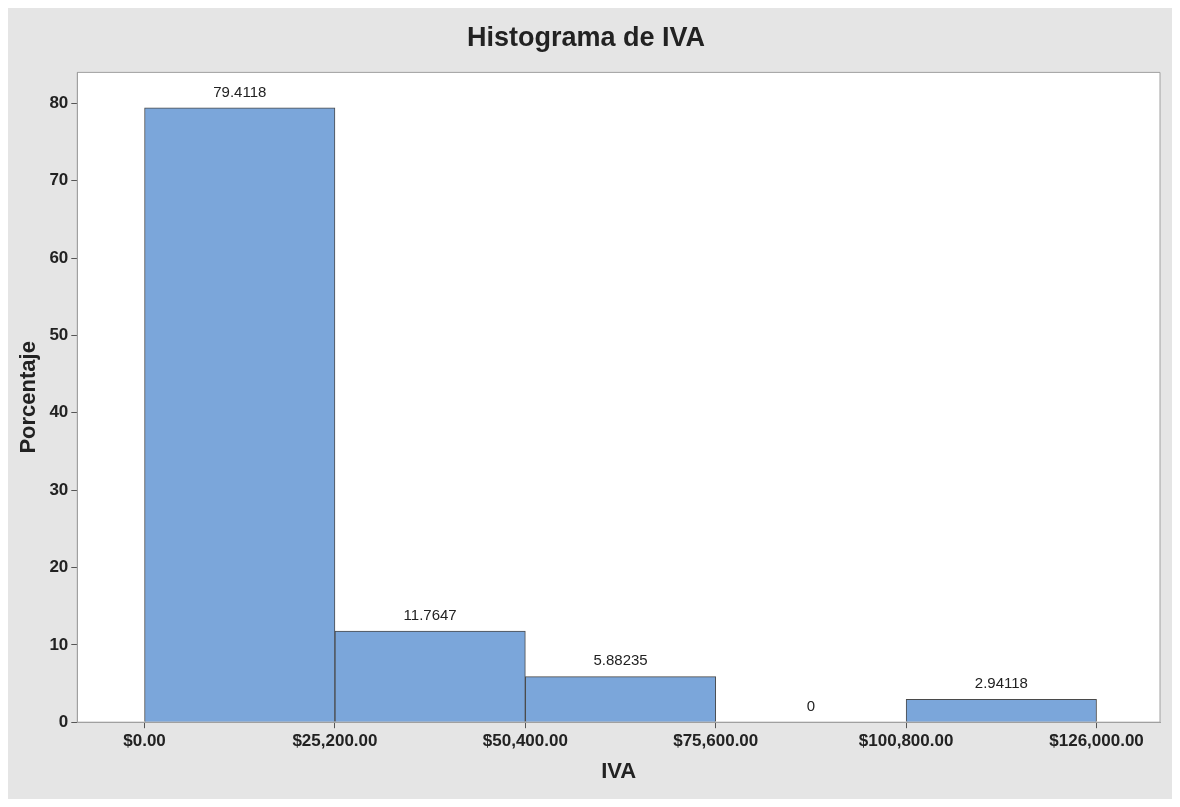 The image size is (1180, 807). What do you see at coordinates (59, 103) in the screenshot?
I see `y-tick-label: 80` at bounding box center [59, 103].